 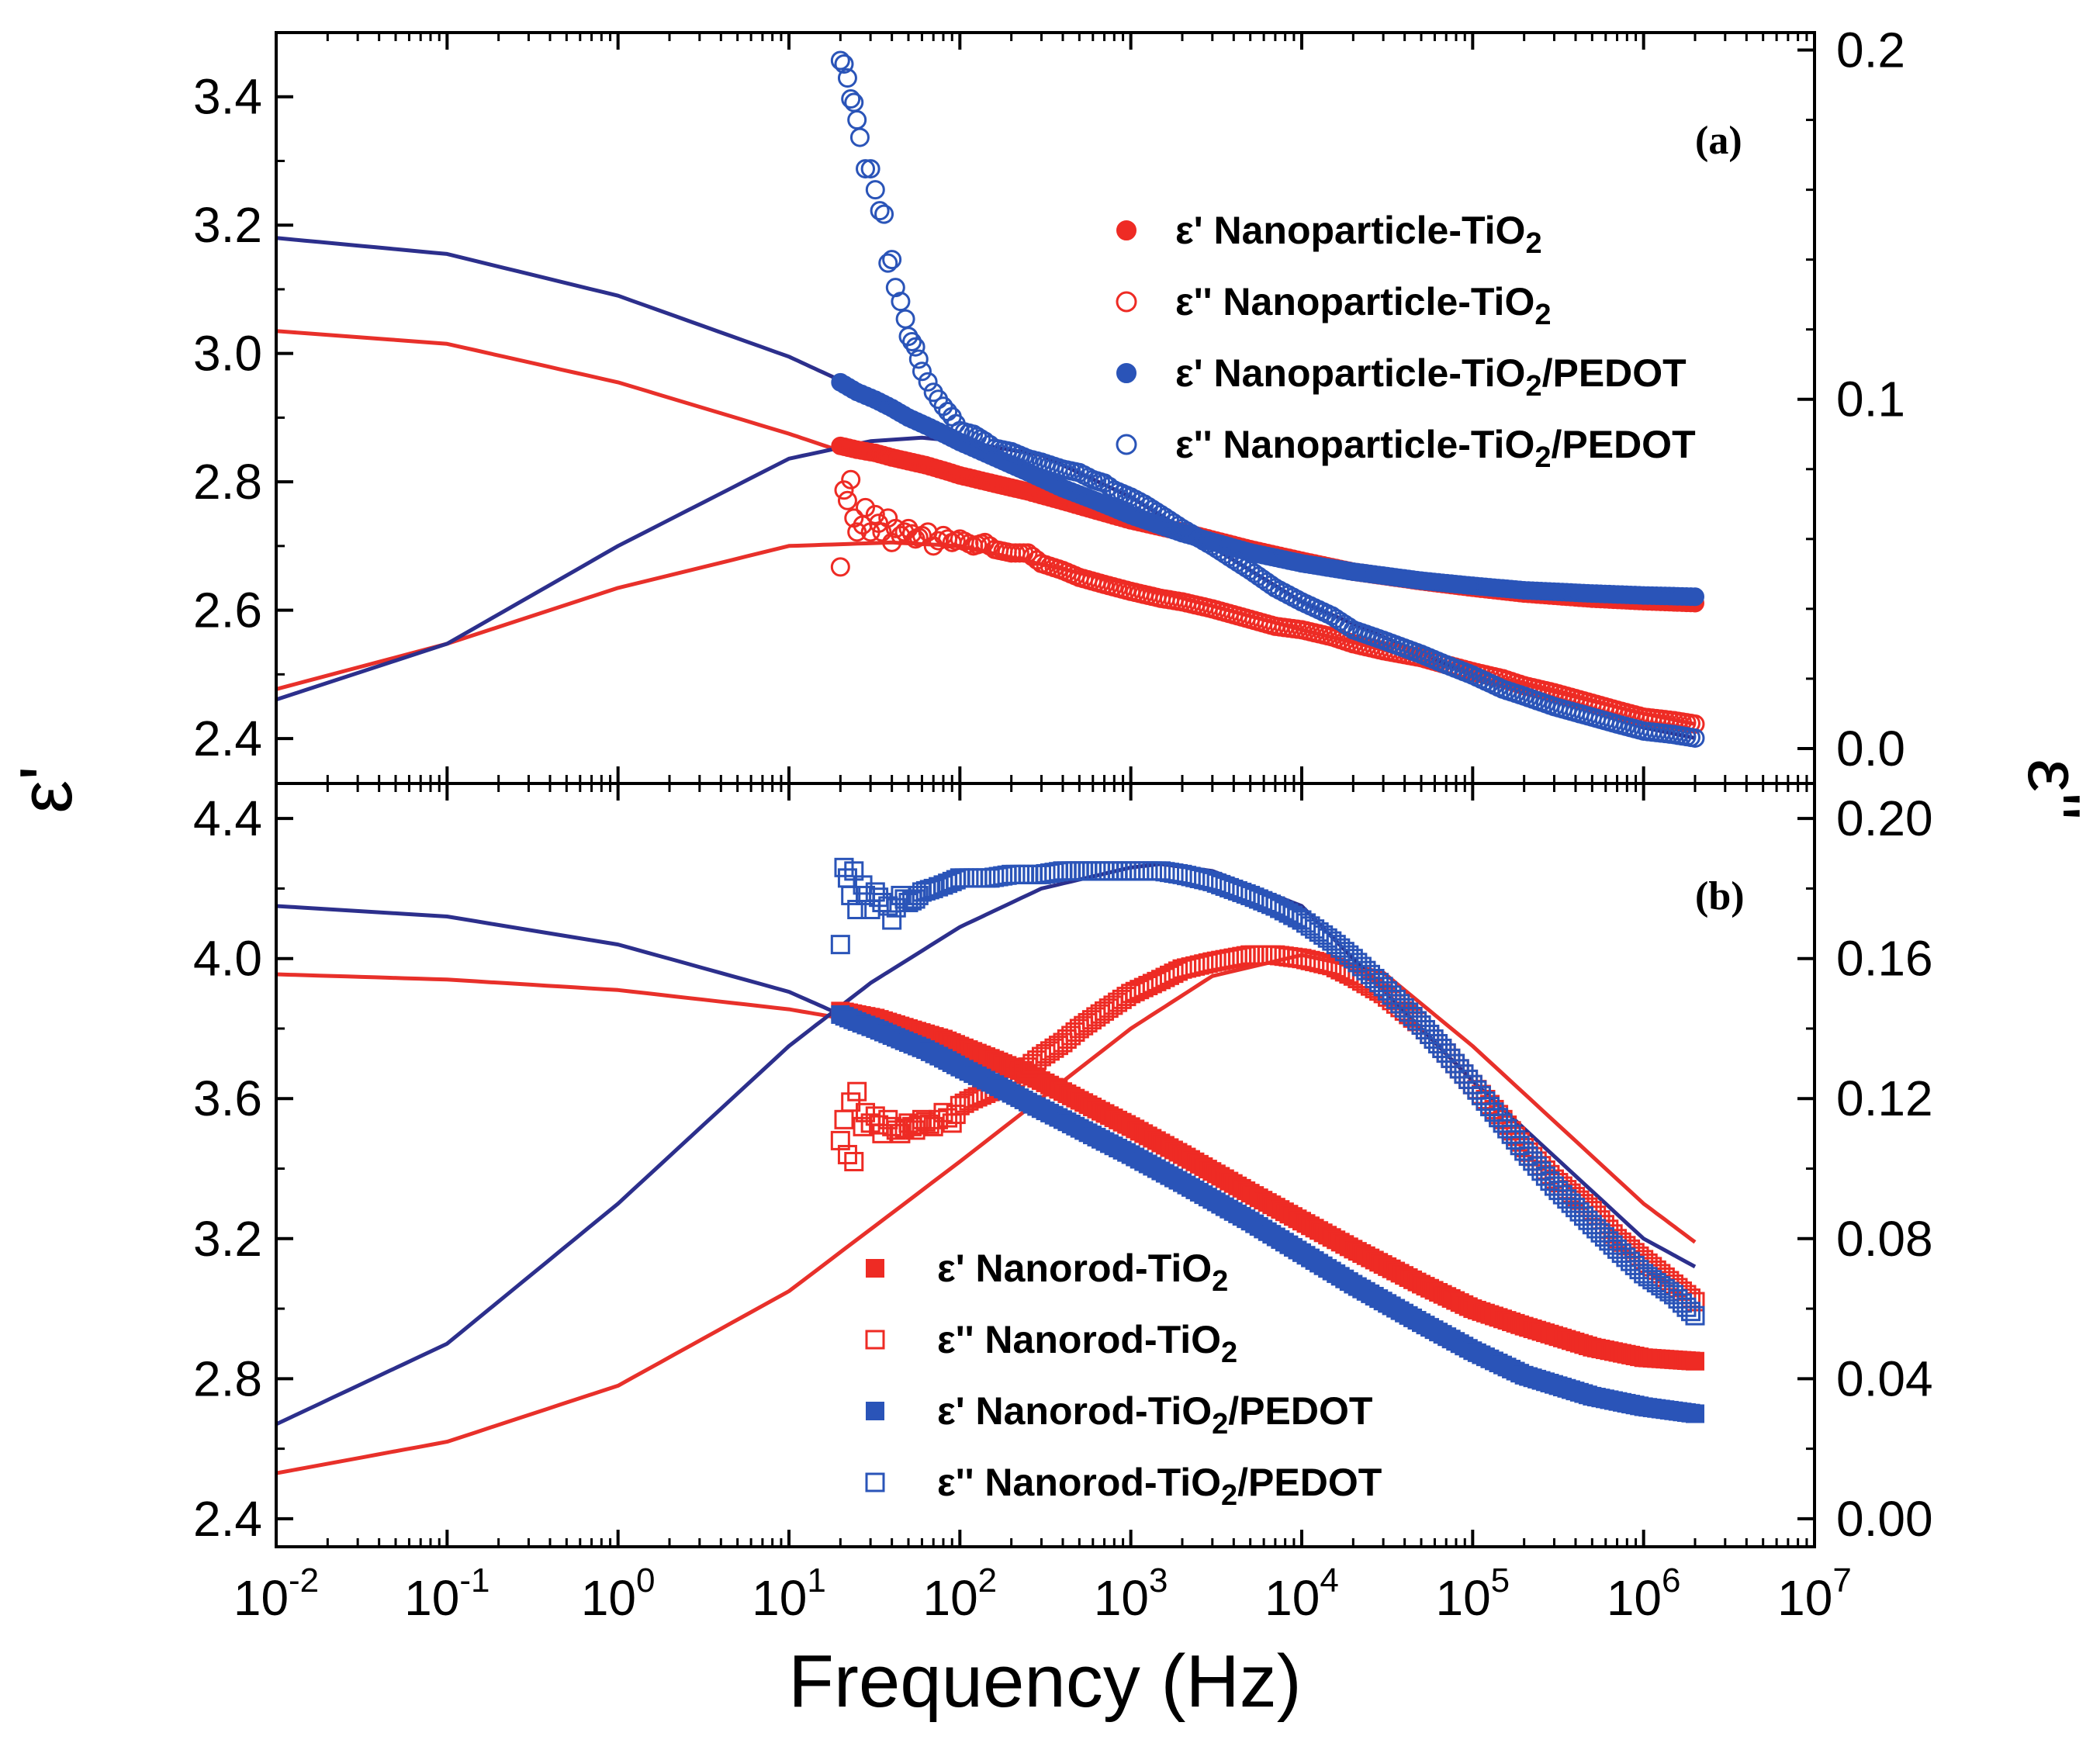 What do you see at coordinates (1267, 1140) in the screenshot?
I see `panel-b-data-points` at bounding box center [1267, 1140].